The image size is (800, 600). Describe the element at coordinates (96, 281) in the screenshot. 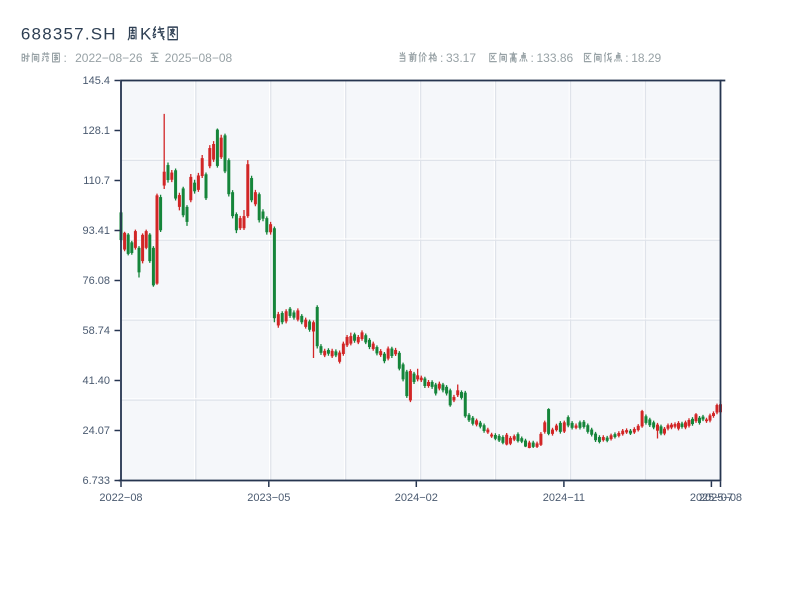

I see `svg-text: 76.08` at that location.